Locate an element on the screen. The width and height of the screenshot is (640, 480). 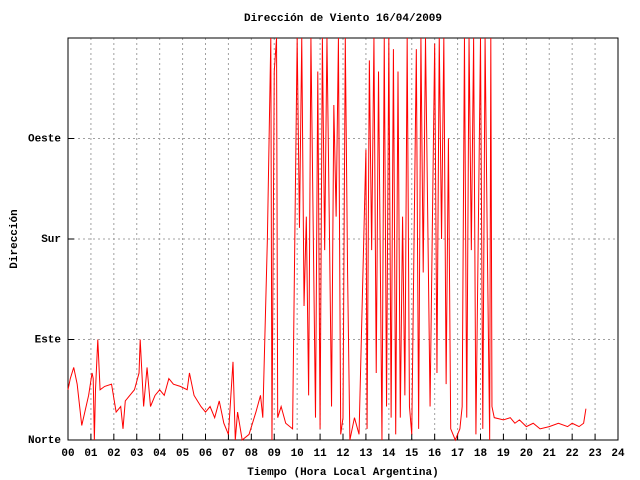
x-tick-label: 14 is located at coordinates (389, 454).